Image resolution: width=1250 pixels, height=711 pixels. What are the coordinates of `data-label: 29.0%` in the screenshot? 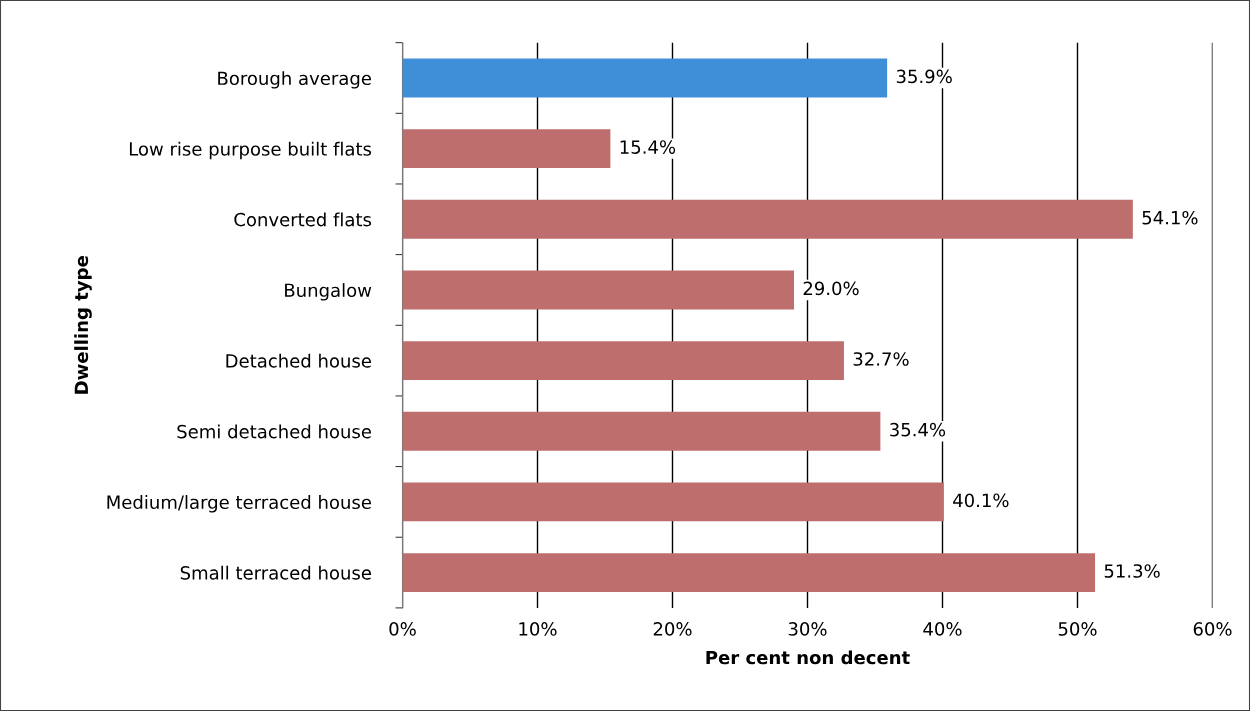 It's located at (831, 288).